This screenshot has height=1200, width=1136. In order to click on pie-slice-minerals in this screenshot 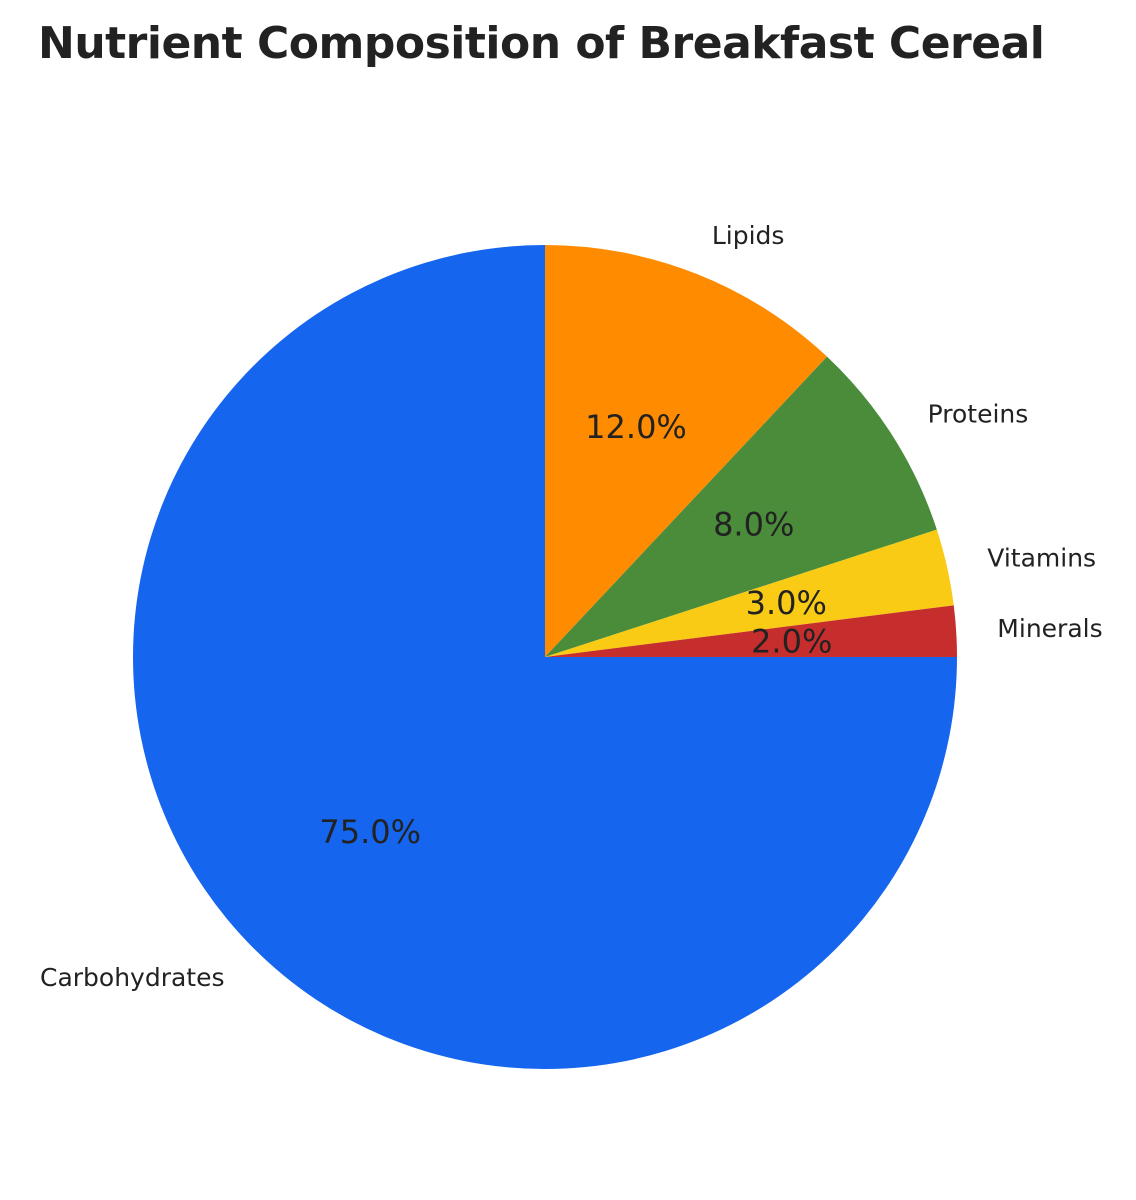, I will do `click(751, 631)`.